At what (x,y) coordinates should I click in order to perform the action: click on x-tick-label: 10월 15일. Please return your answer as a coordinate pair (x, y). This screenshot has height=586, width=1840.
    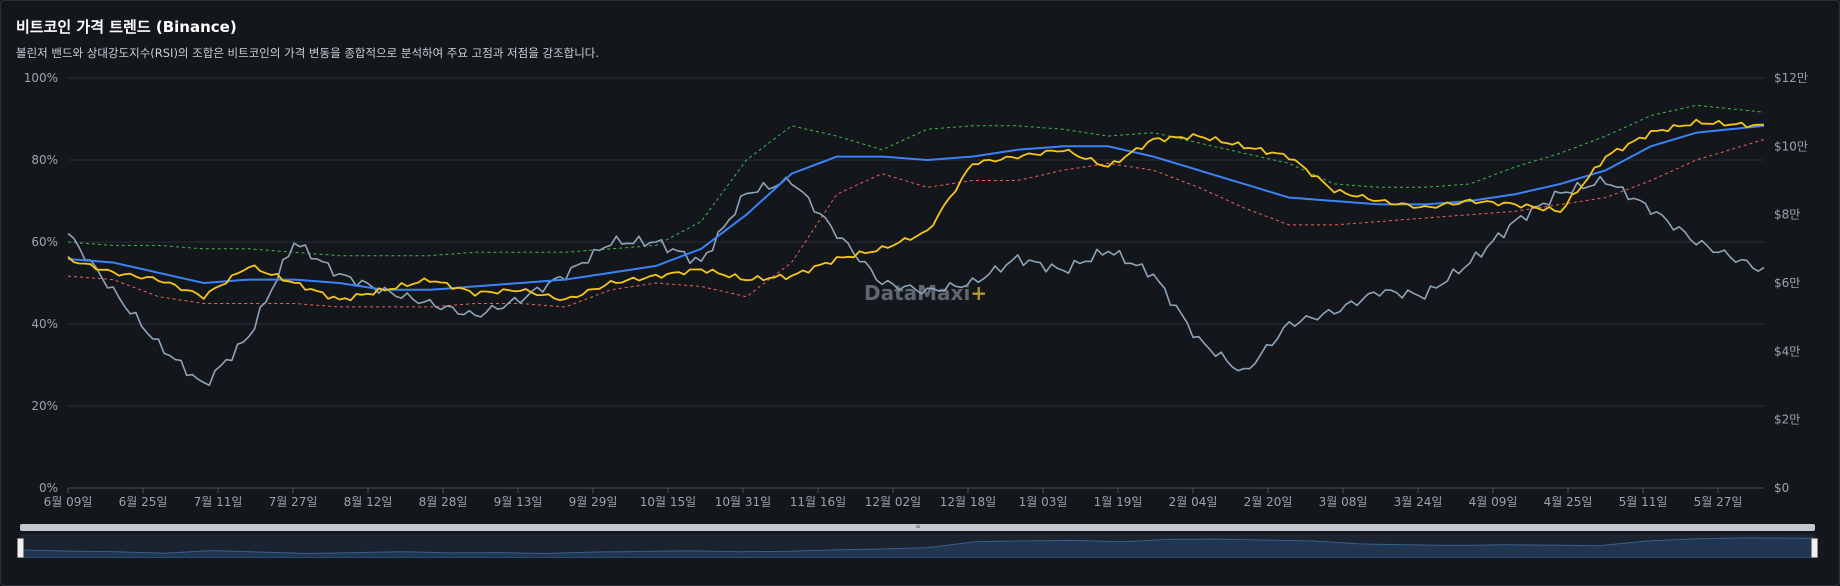
    Looking at the image, I should click on (668, 502).